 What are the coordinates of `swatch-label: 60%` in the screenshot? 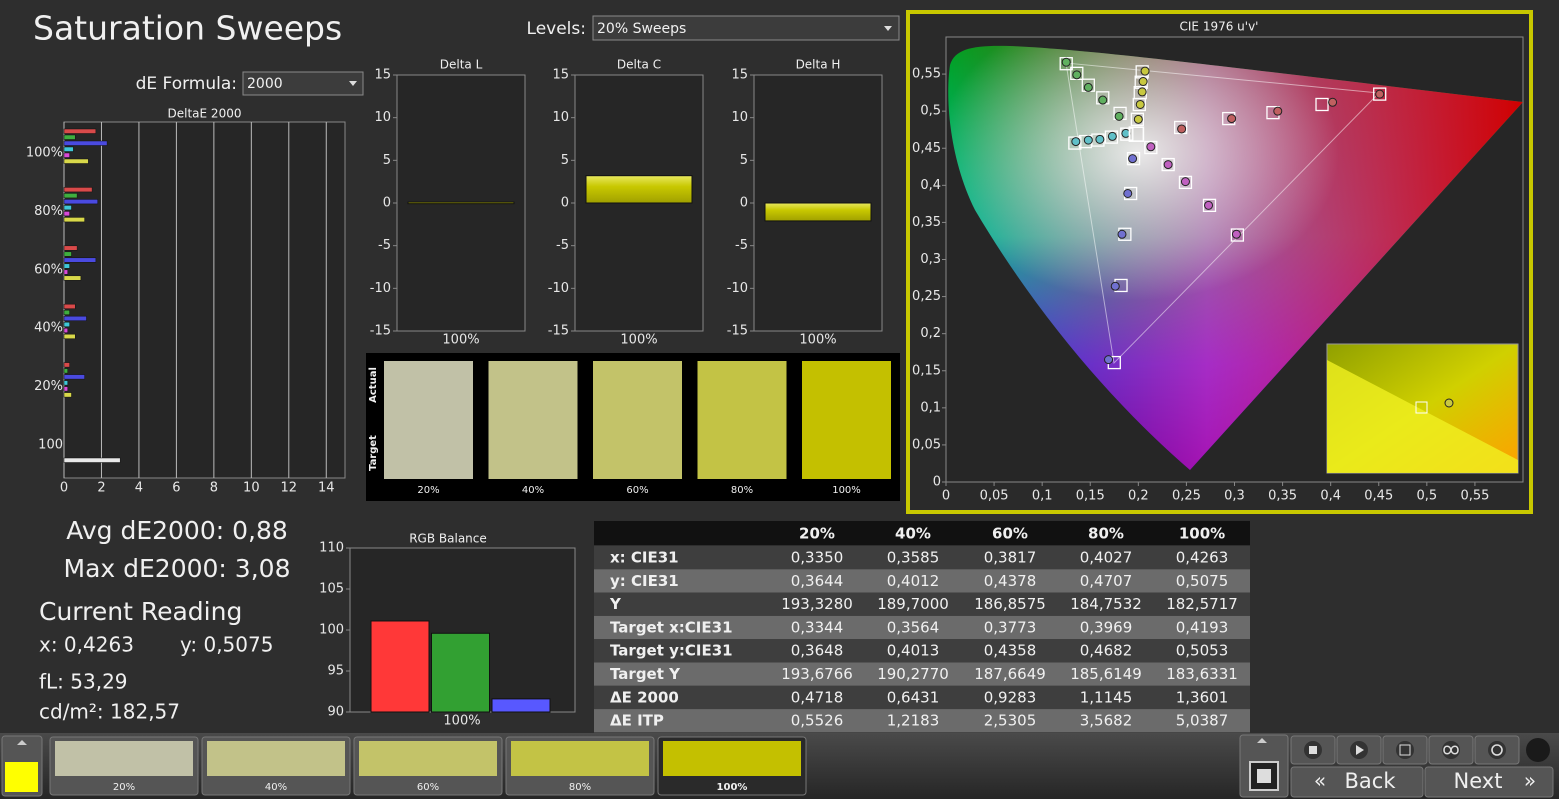 It's located at (637, 490).